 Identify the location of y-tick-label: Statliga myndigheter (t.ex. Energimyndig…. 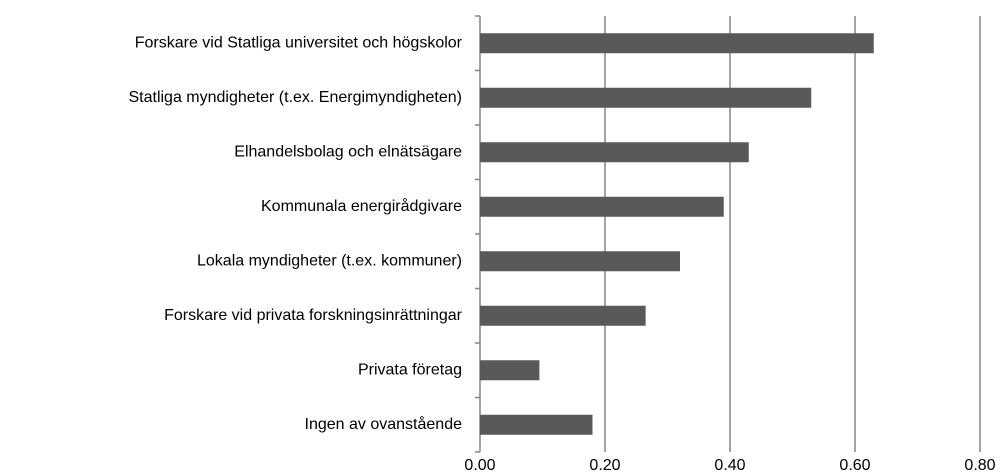
(295, 97).